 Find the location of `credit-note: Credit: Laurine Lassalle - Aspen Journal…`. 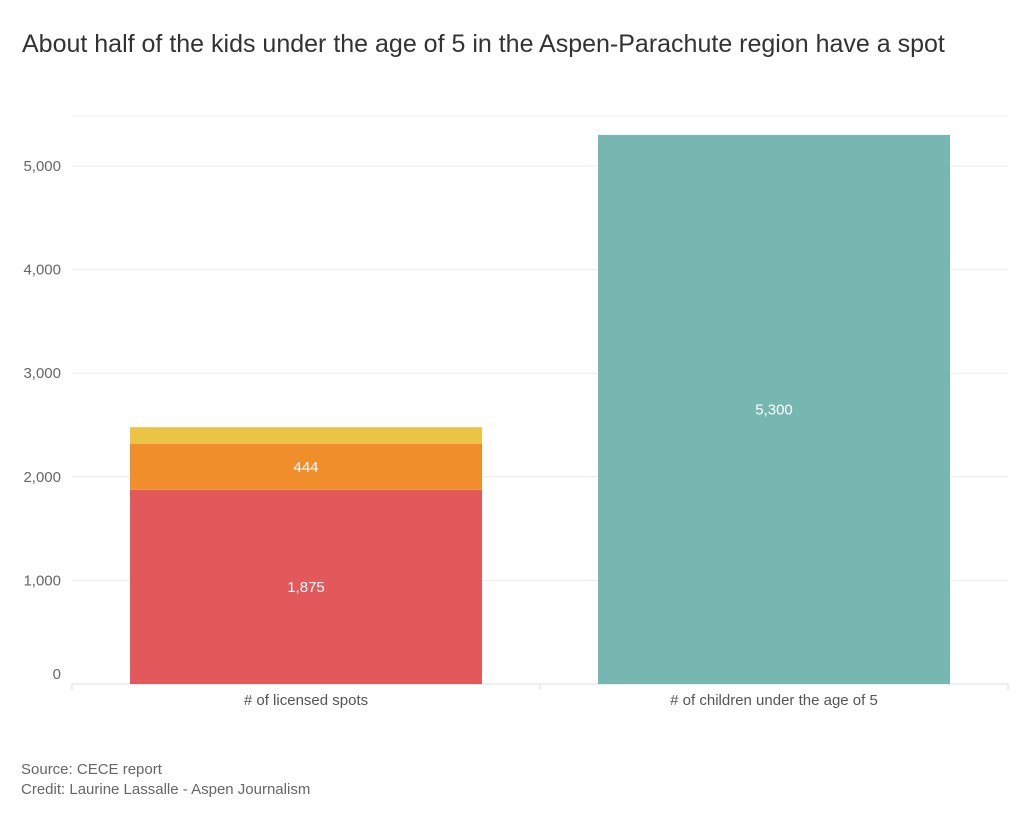

credit-note: Credit: Laurine Lassalle - Aspen Journal… is located at coordinates (166, 789).